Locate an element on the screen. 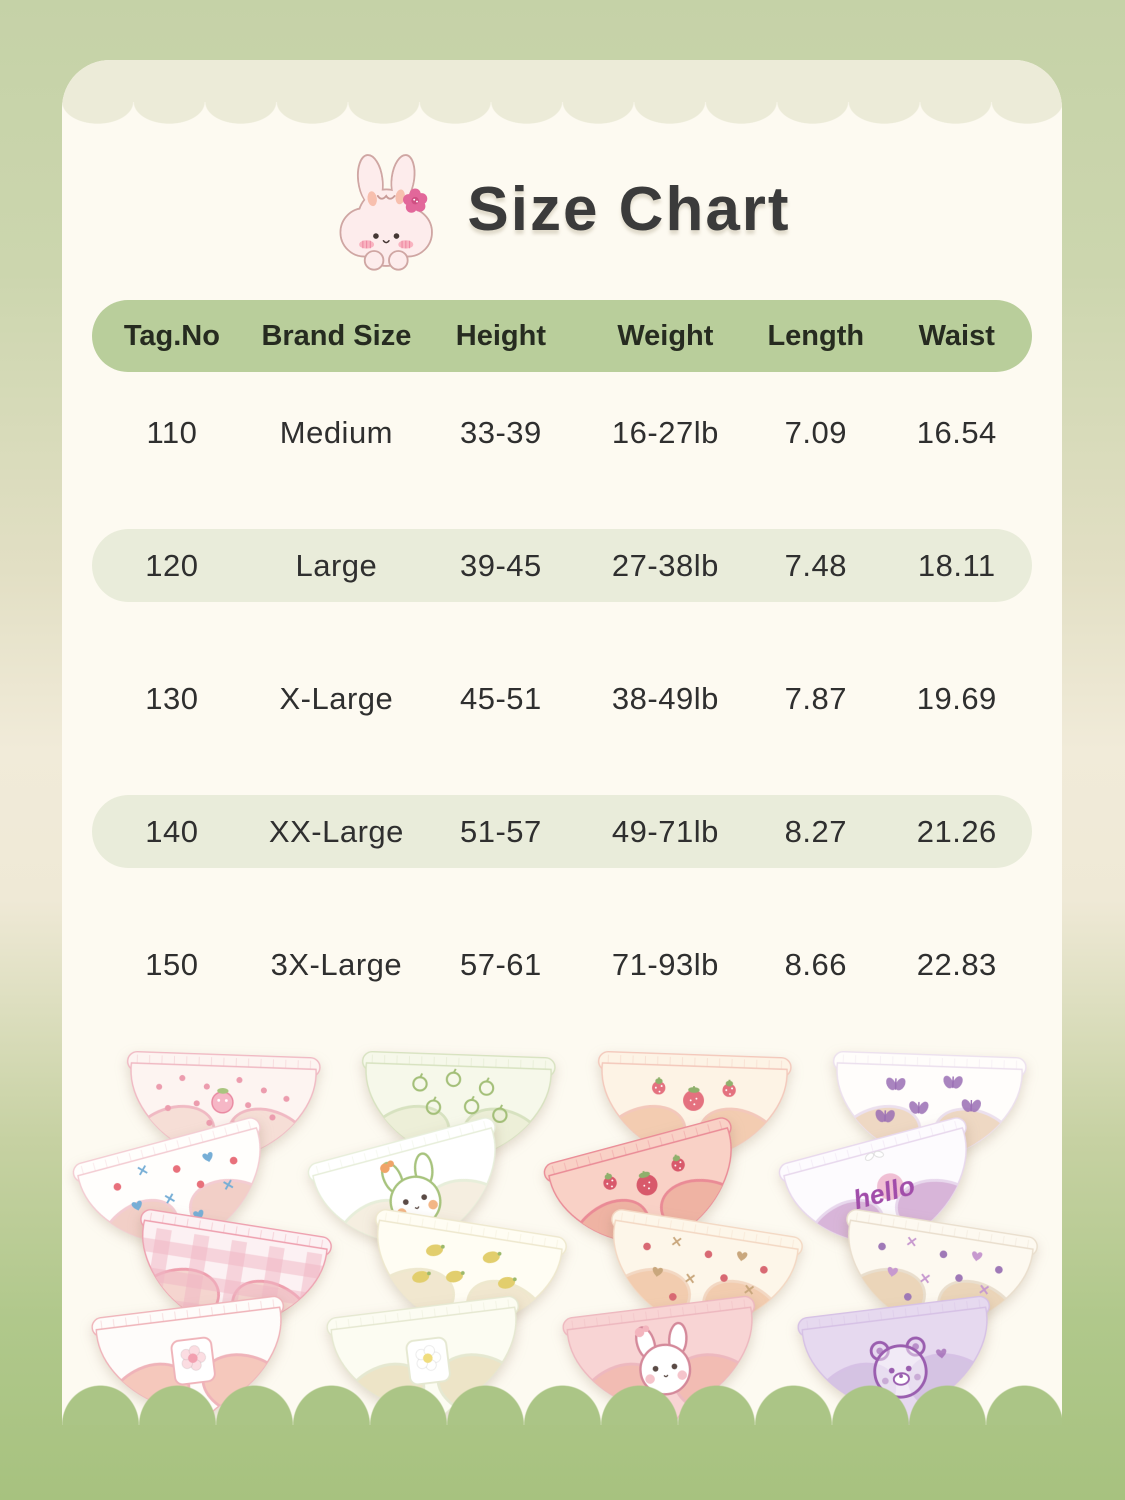 Image resolution: width=1125 pixels, height=1500 pixels. product-photo-pink-briefs-stack is located at coordinates (202, 1237).